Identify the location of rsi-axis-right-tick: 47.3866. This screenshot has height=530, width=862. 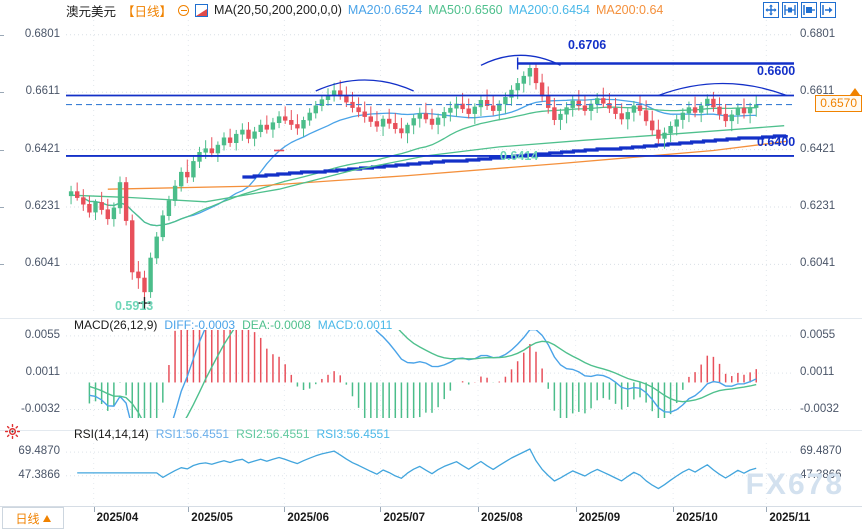
(821, 474).